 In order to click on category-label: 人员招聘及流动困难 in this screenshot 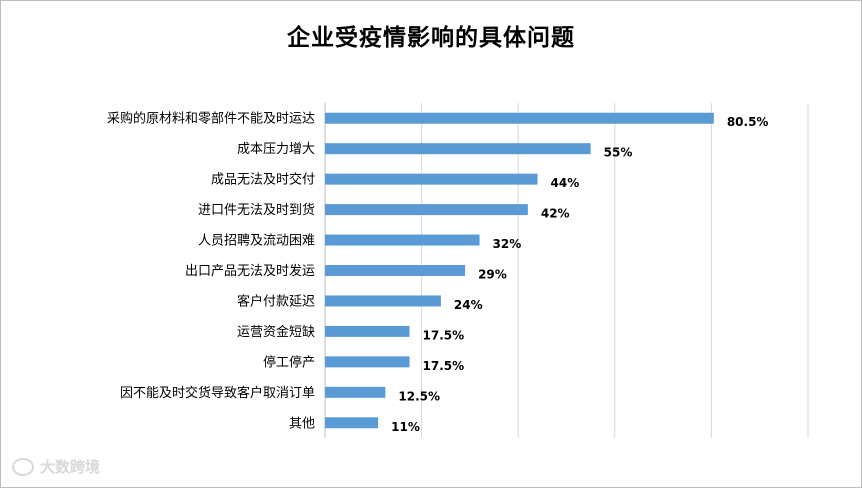, I will do `click(256, 241)`.